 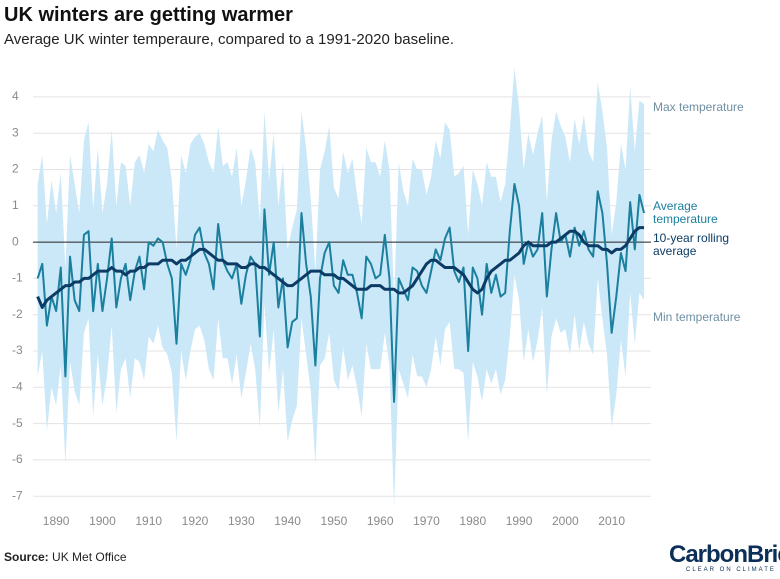 I want to click on series-label: Average temperature, so click(x=685, y=212).